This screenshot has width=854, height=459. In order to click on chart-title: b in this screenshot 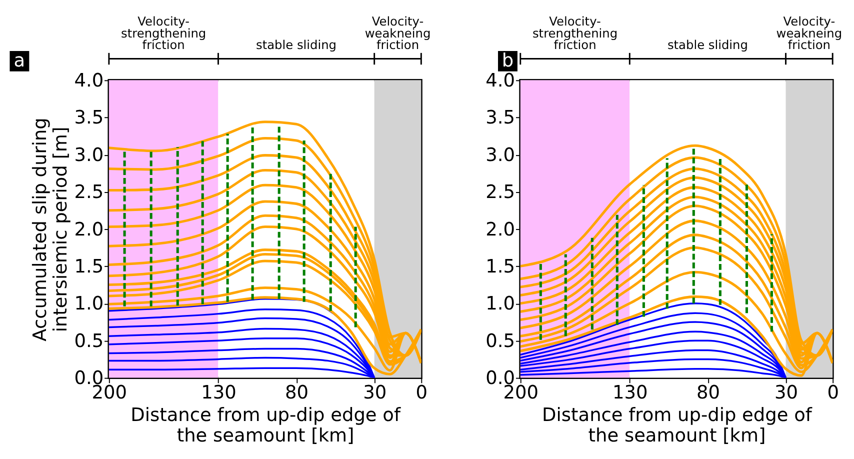, I will do `click(508, 61)`.